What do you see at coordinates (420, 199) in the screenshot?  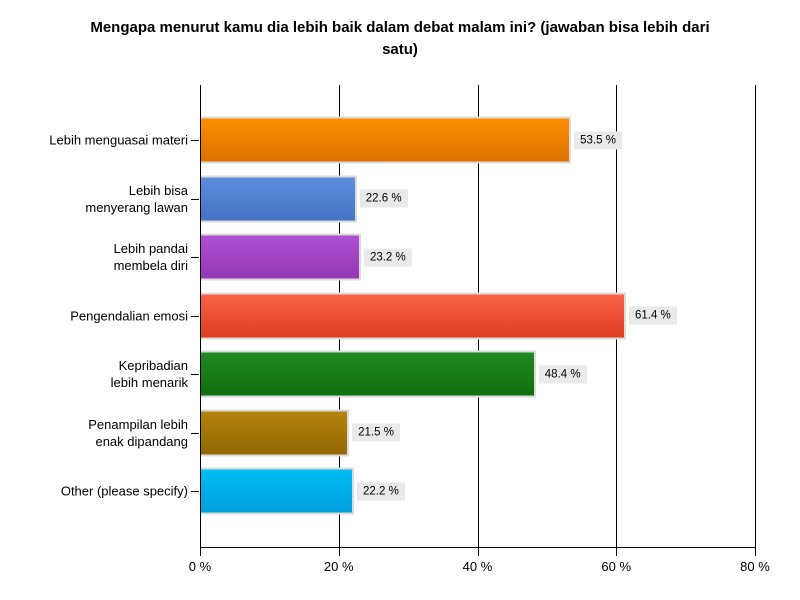 I see `bar-row: Lebih bisa menyerang lawan 22.6 %` at bounding box center [420, 199].